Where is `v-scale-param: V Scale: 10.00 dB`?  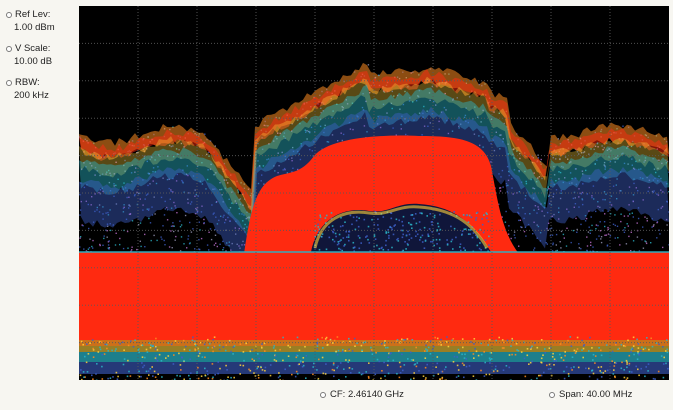
v-scale-param: V Scale: 10.00 dB is located at coordinates (29, 55).